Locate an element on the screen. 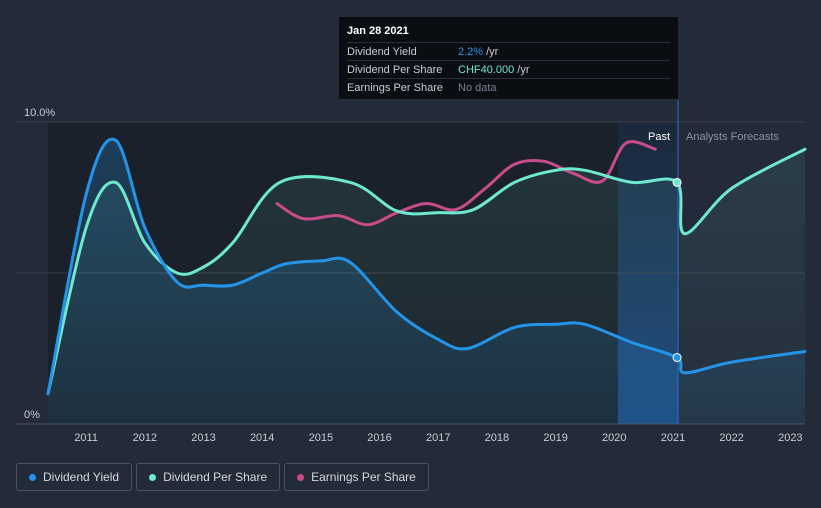  x-tick-label: 2020 is located at coordinates (614, 438).